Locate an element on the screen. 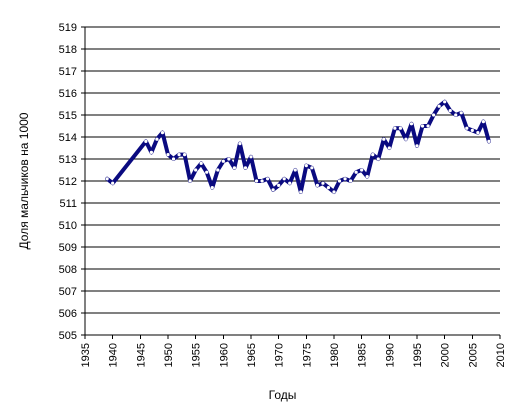 This screenshot has width=522, height=414. x-tick-label: 2010 is located at coordinates (501, 355).